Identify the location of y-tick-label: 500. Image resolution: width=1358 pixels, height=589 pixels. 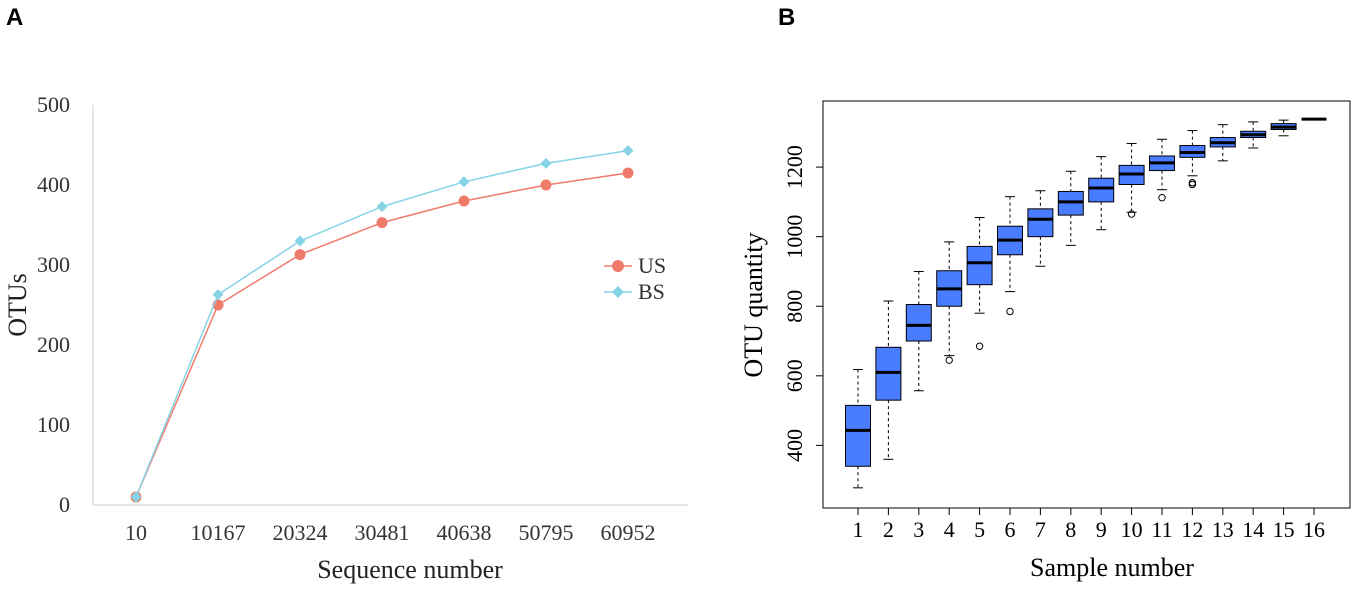
(53, 104).